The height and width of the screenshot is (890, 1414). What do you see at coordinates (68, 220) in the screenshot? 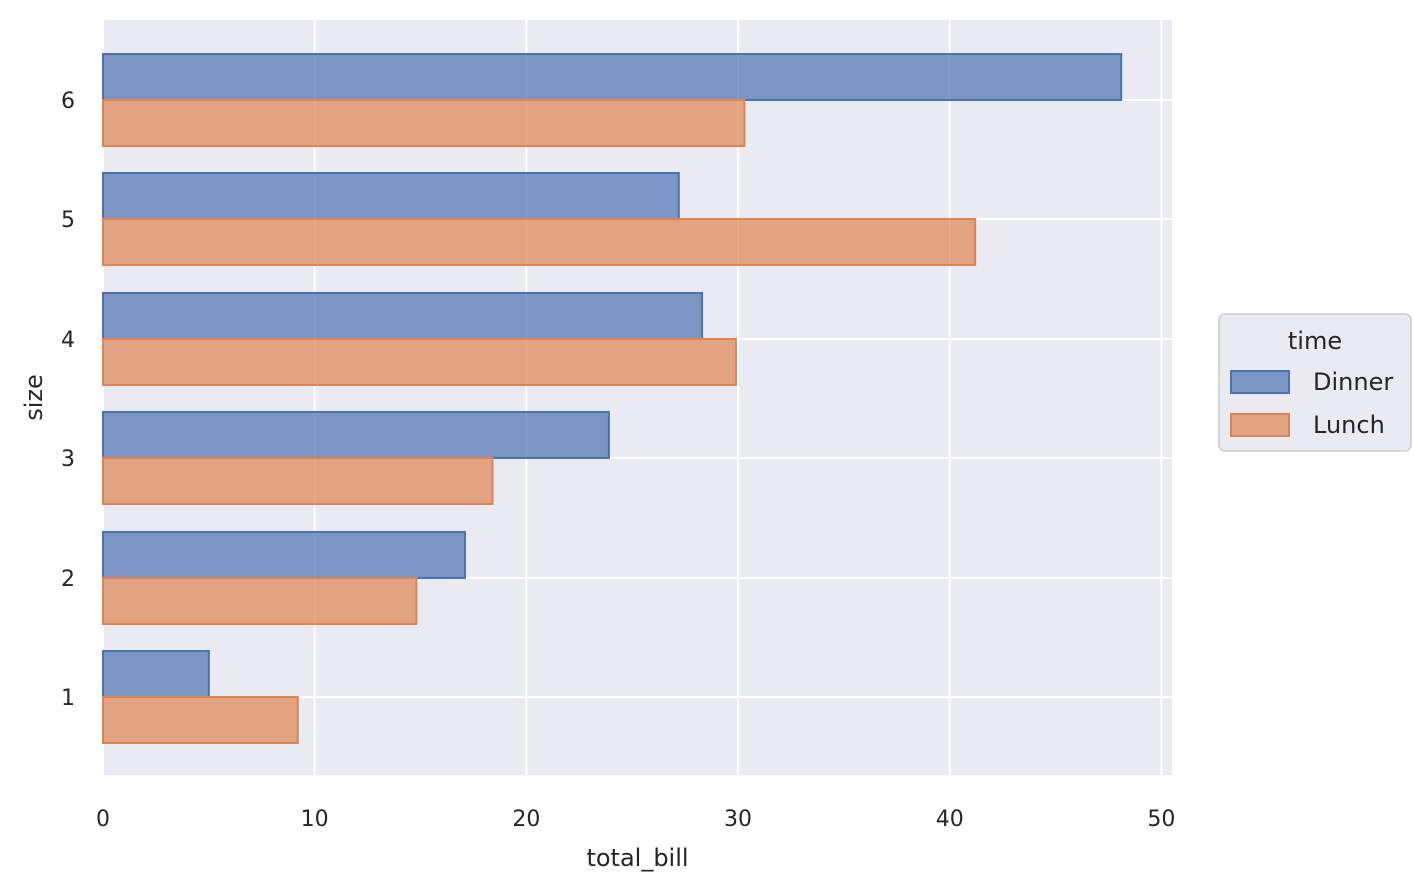
I see `y-tick-label: 5` at bounding box center [68, 220].